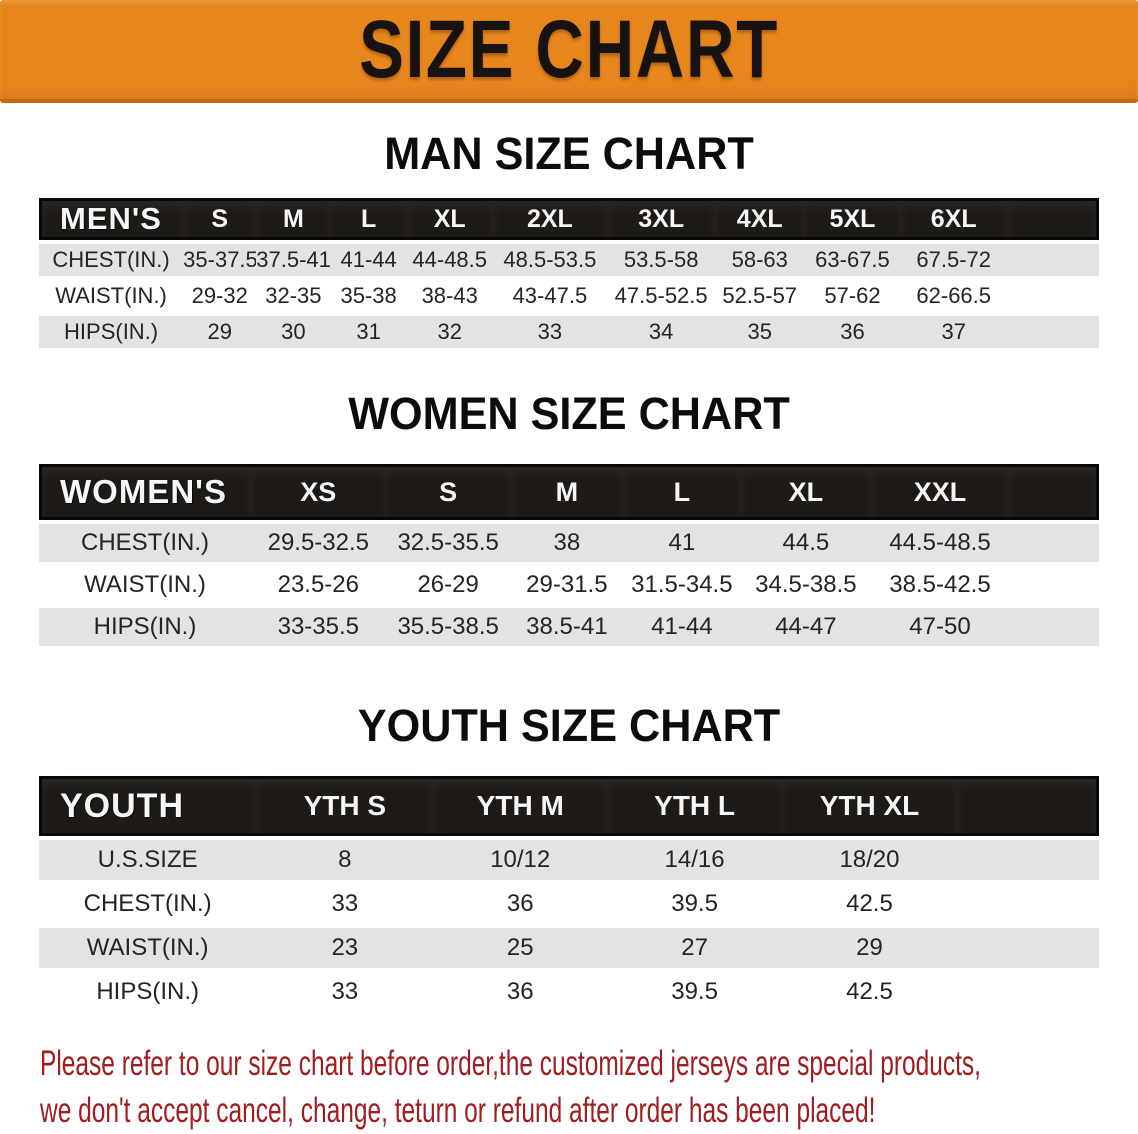 This screenshot has width=1138, height=1134. I want to click on measurement-value: 58-63, so click(760, 260).